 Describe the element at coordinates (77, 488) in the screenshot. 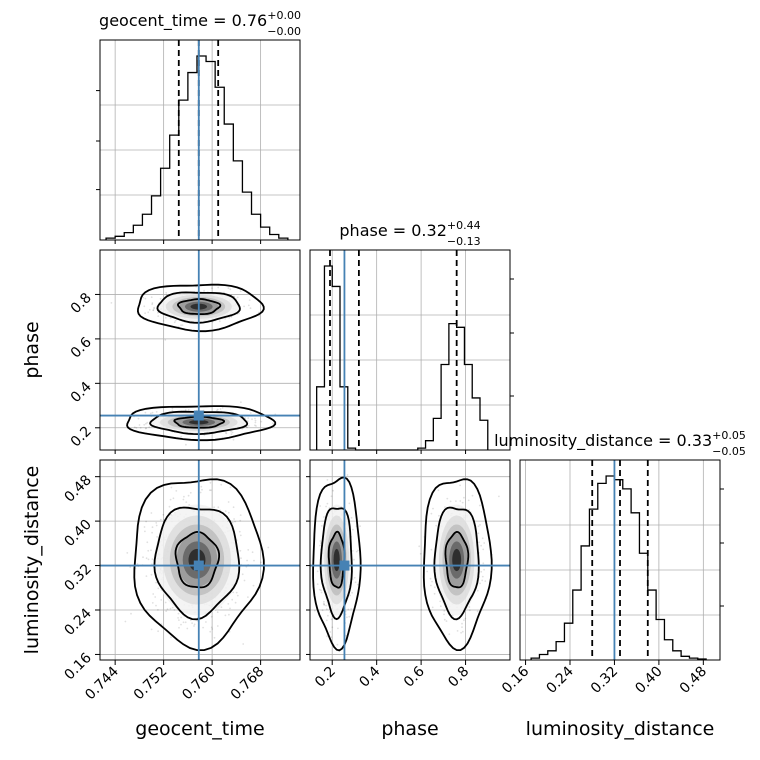

I see `y-tick-label-luminosity_distance: 0.48` at that location.